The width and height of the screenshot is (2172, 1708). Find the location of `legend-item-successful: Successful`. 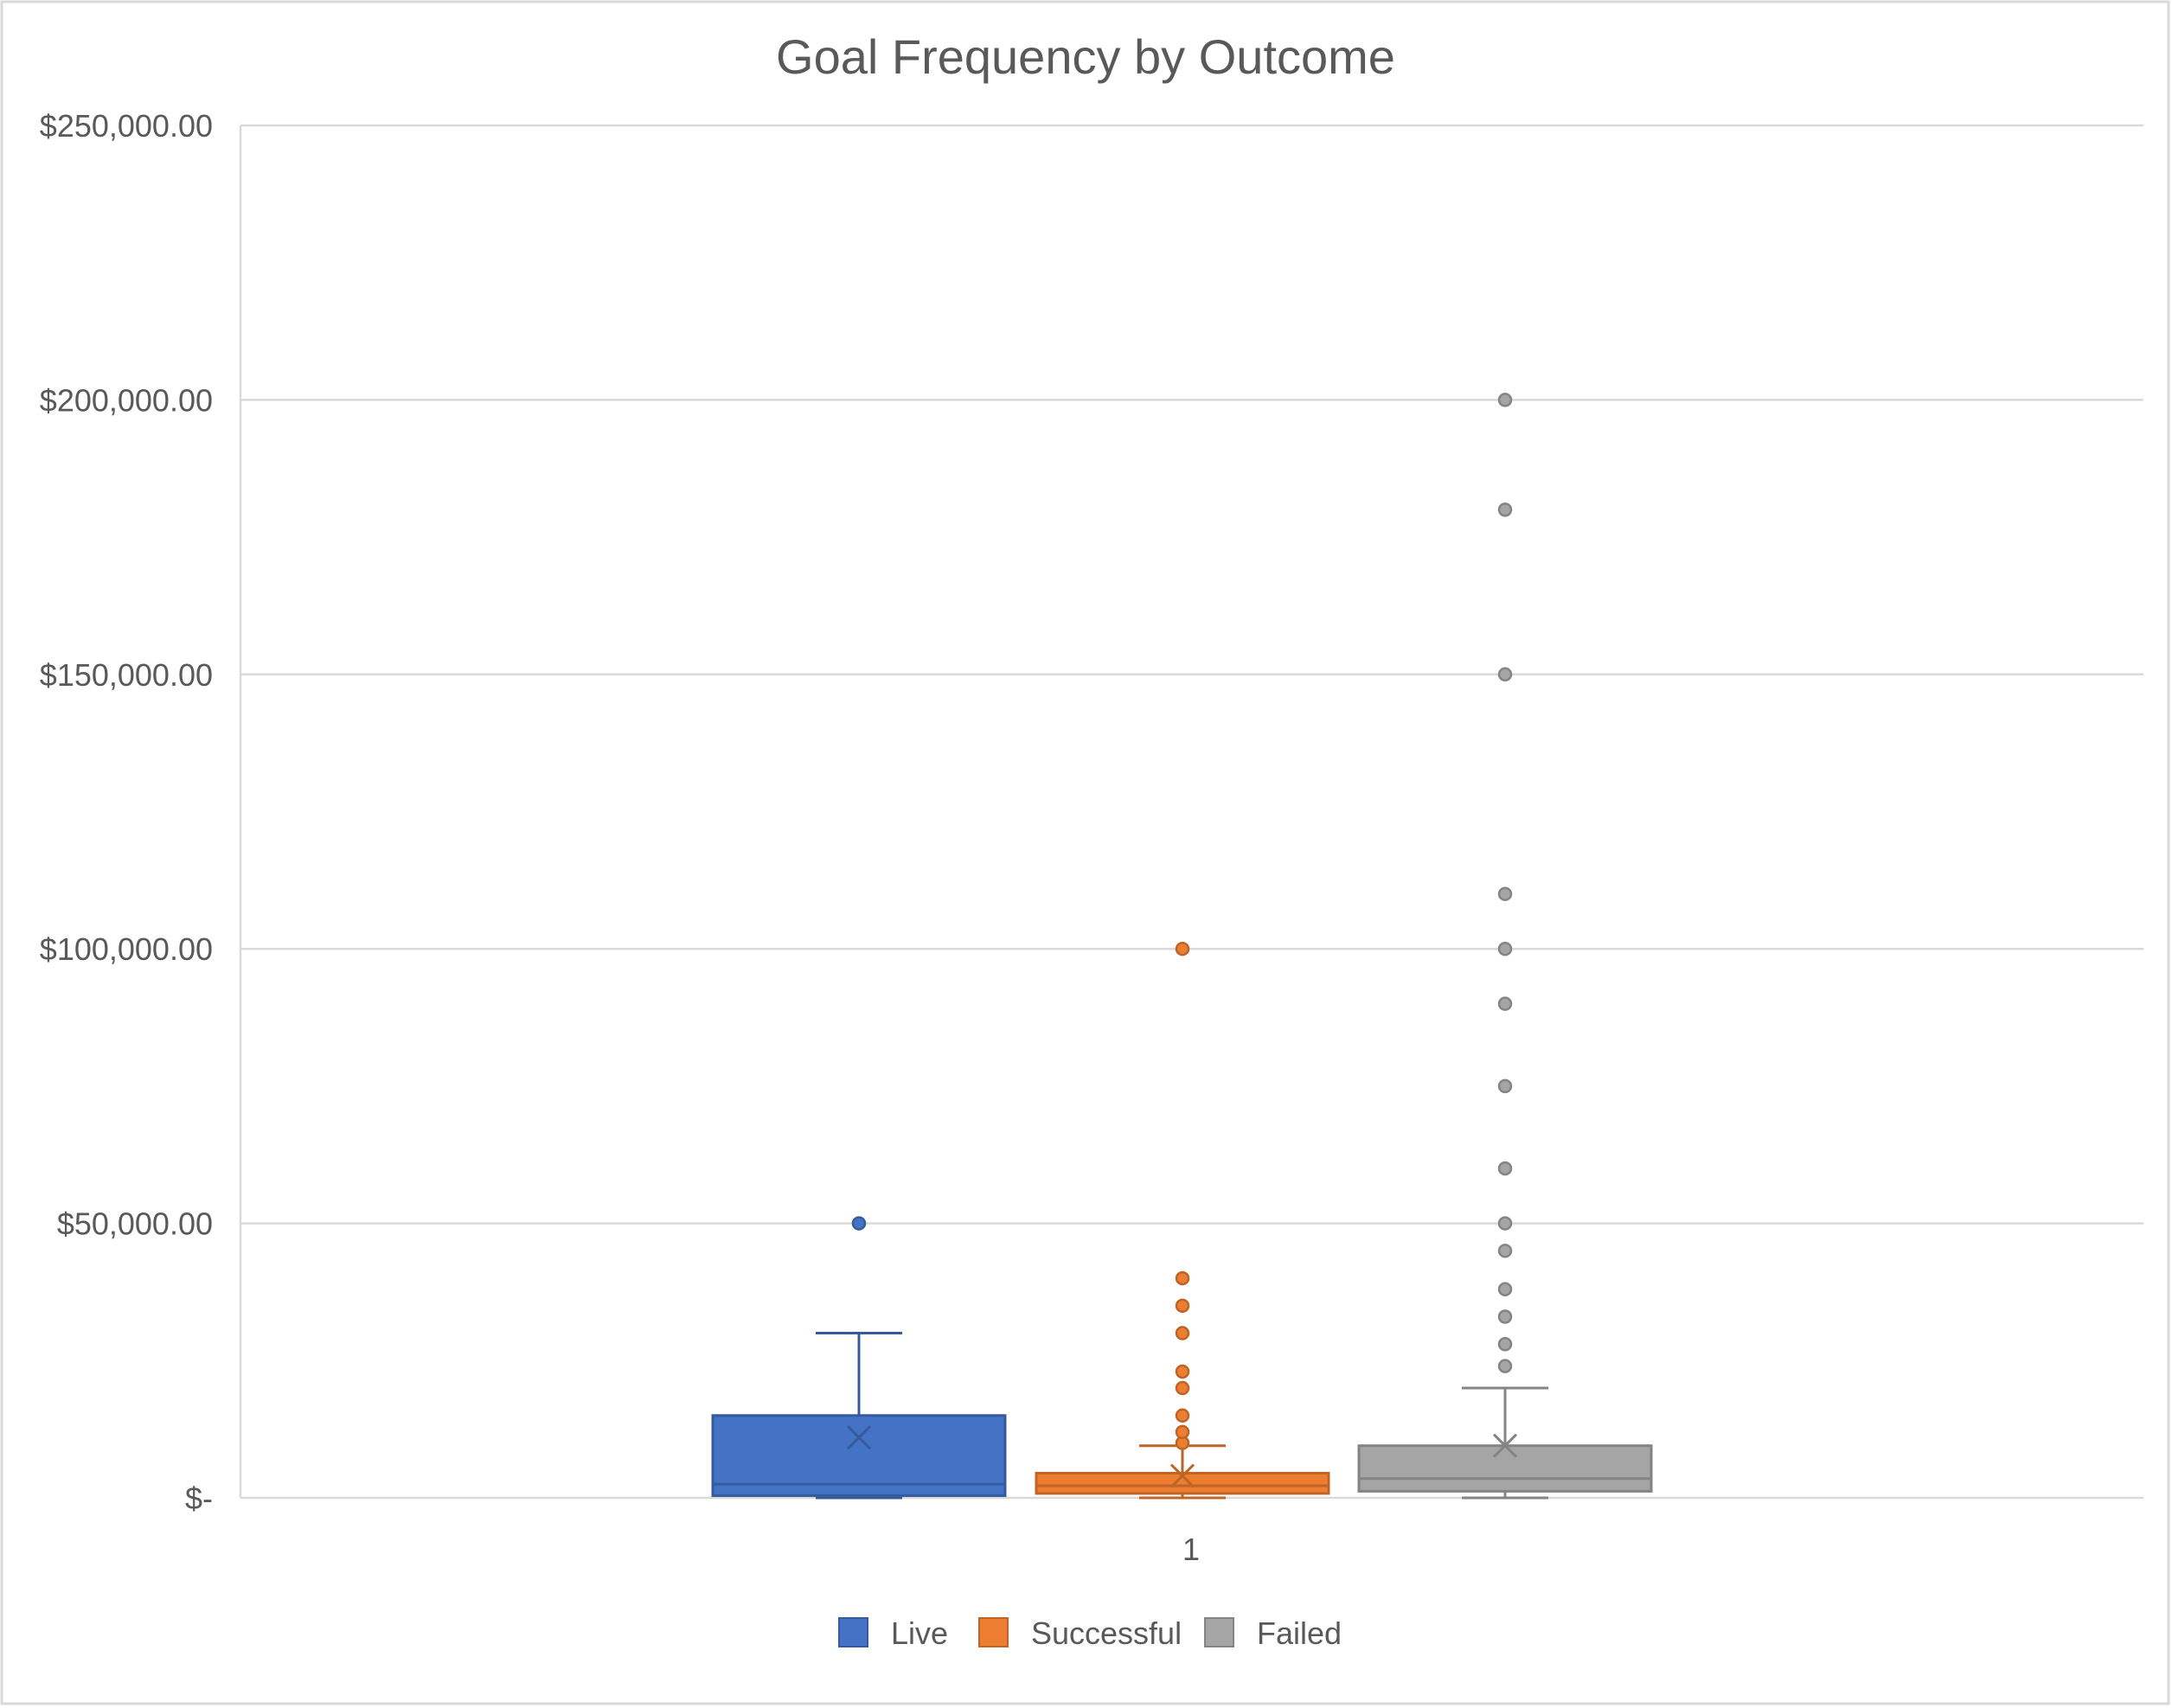

legend-item-successful: Successful is located at coordinates (1080, 1633).